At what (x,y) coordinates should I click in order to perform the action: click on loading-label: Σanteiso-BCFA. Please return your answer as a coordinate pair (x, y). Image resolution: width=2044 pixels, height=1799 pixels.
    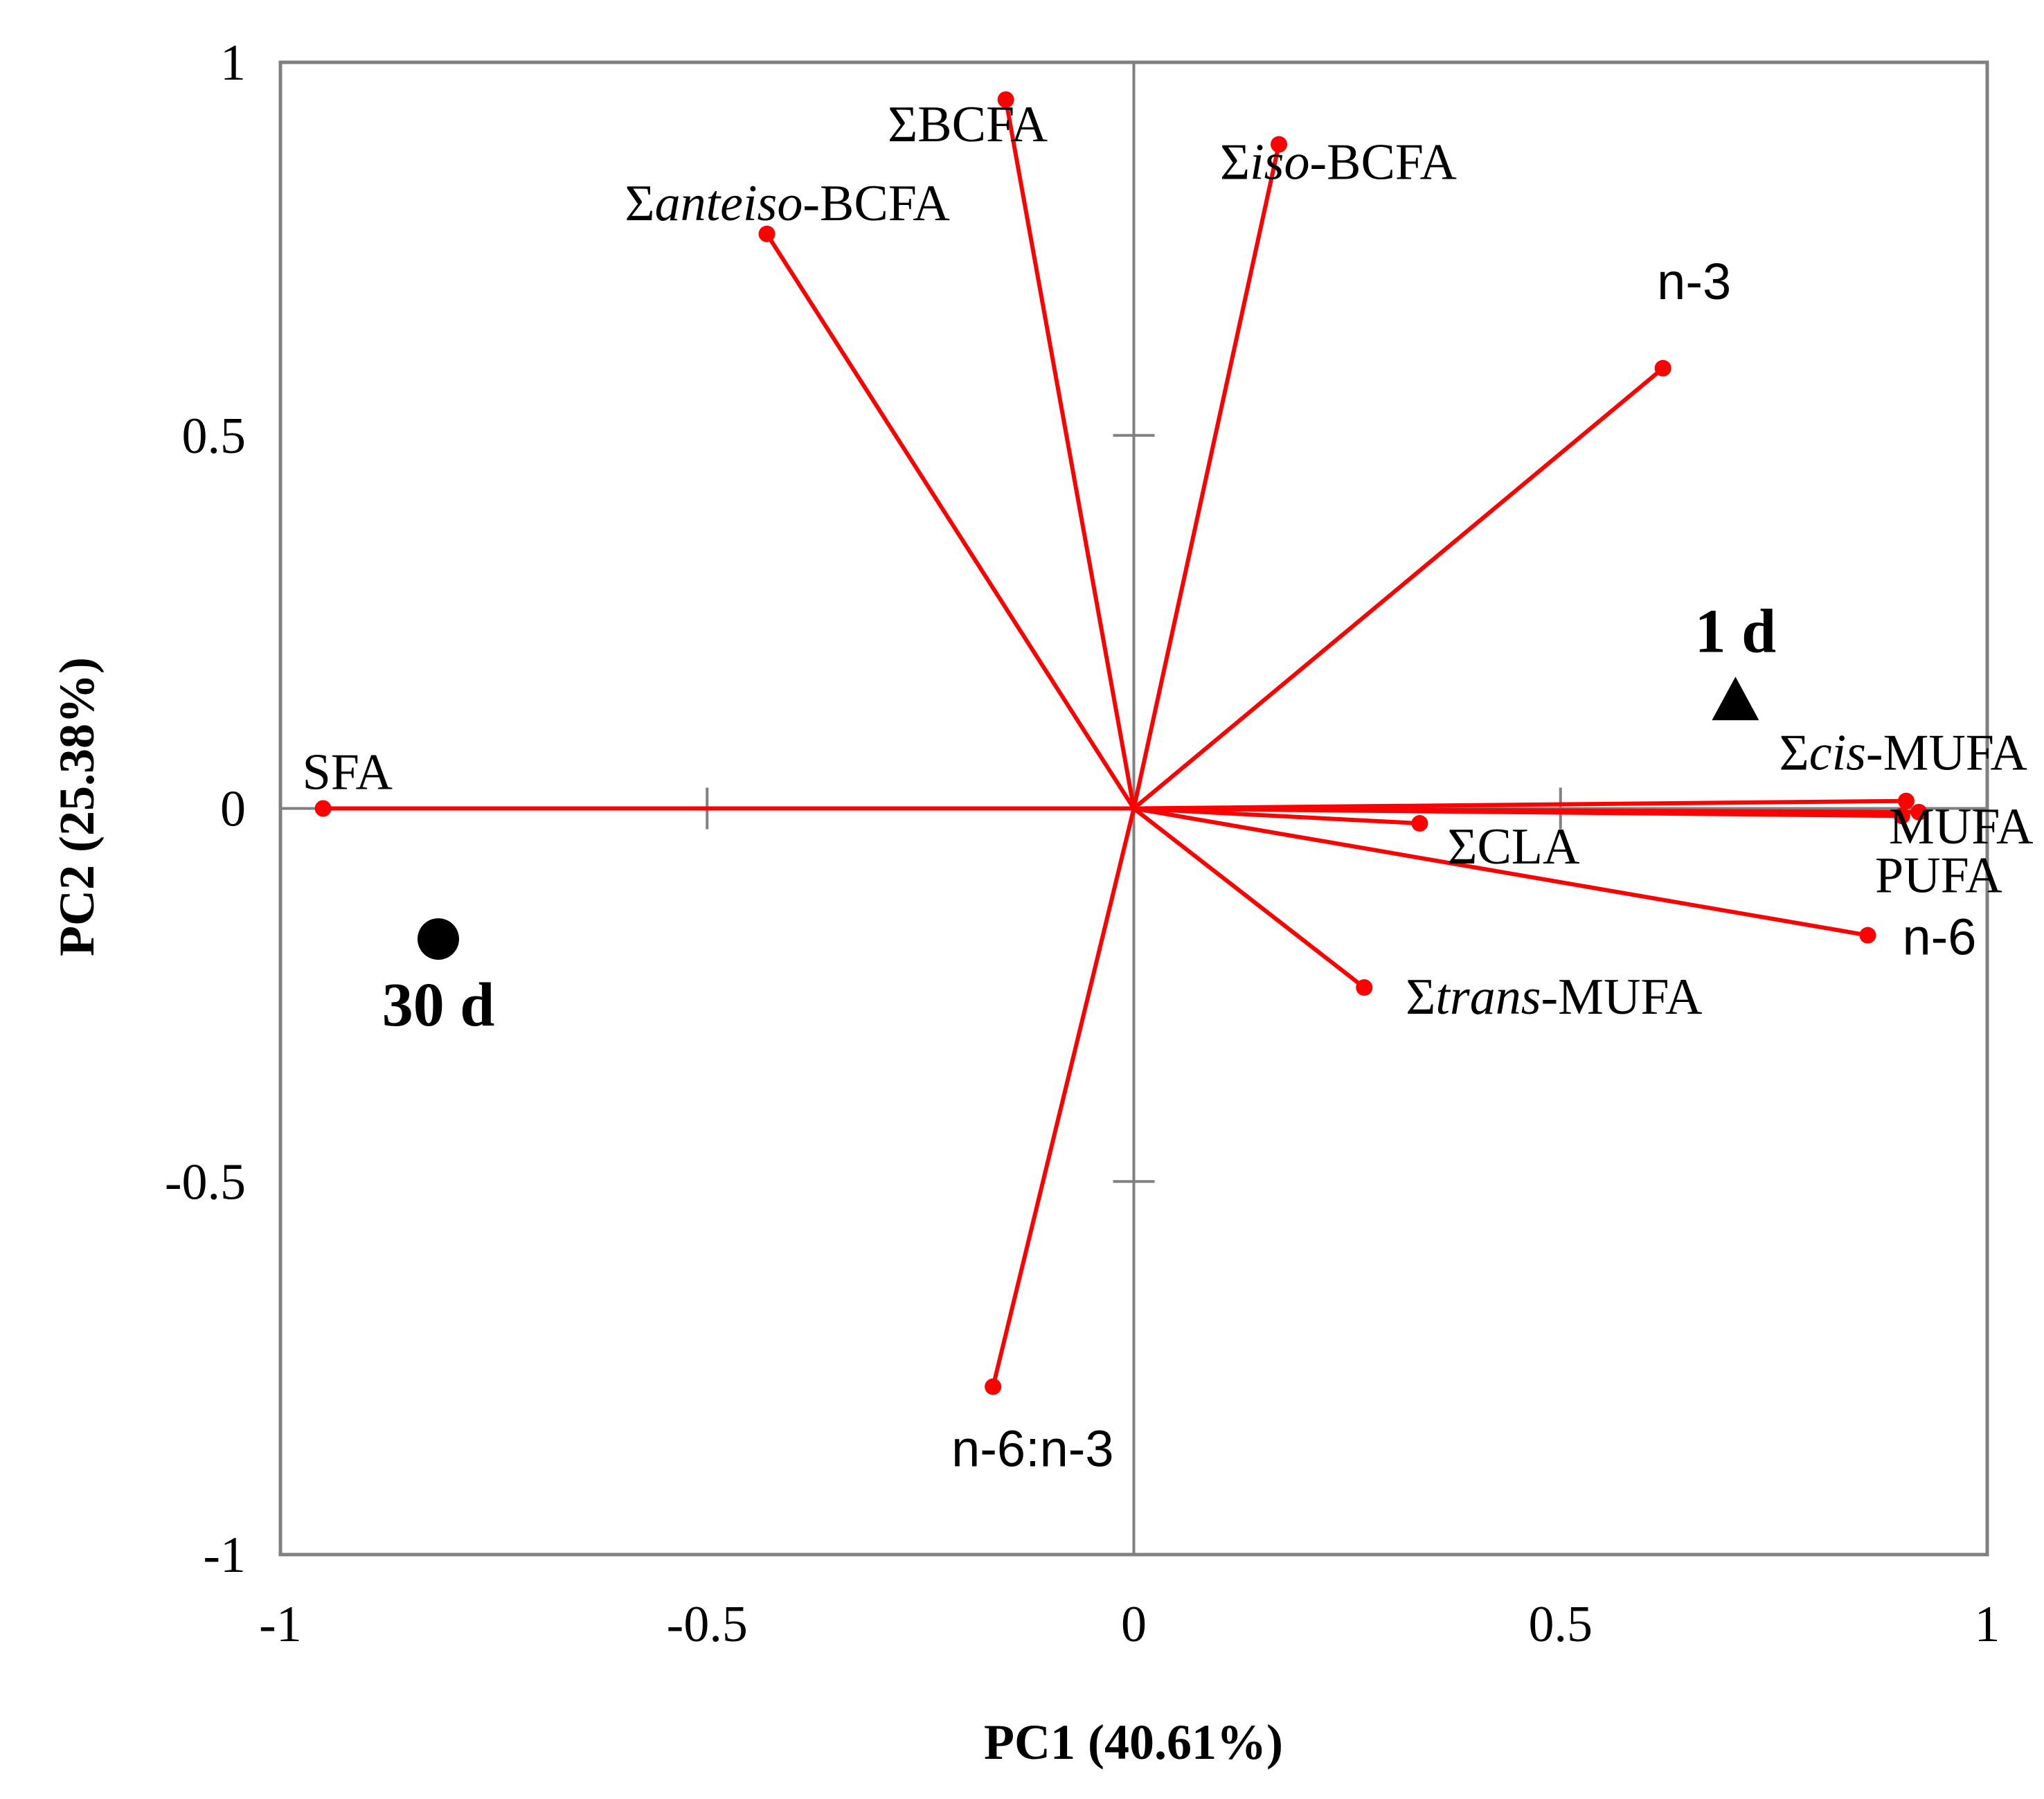
    Looking at the image, I should click on (787, 203).